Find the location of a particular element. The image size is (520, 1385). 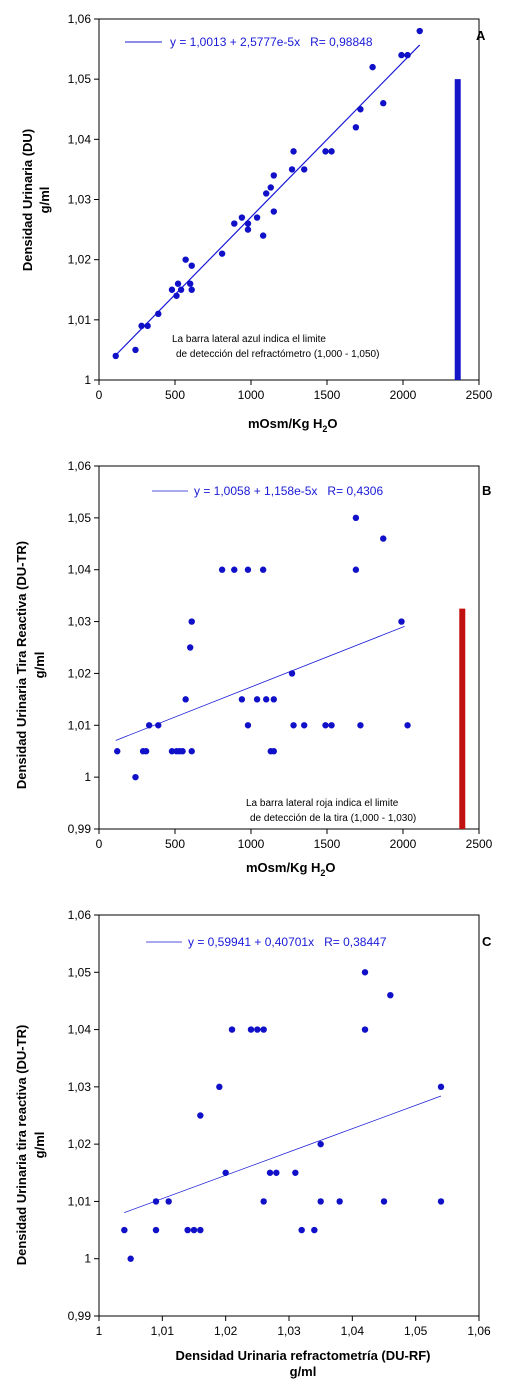

x-tick-label: 1000 is located at coordinates (251, 395).